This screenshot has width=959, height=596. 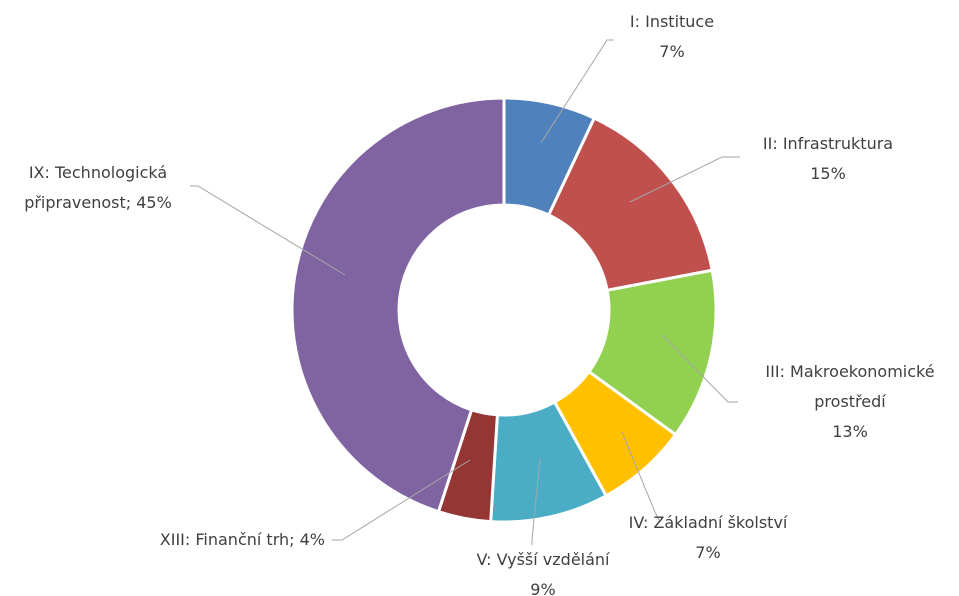 I want to click on data-label: III: Makroekonomické prostředí 13%, so click(x=849, y=401).